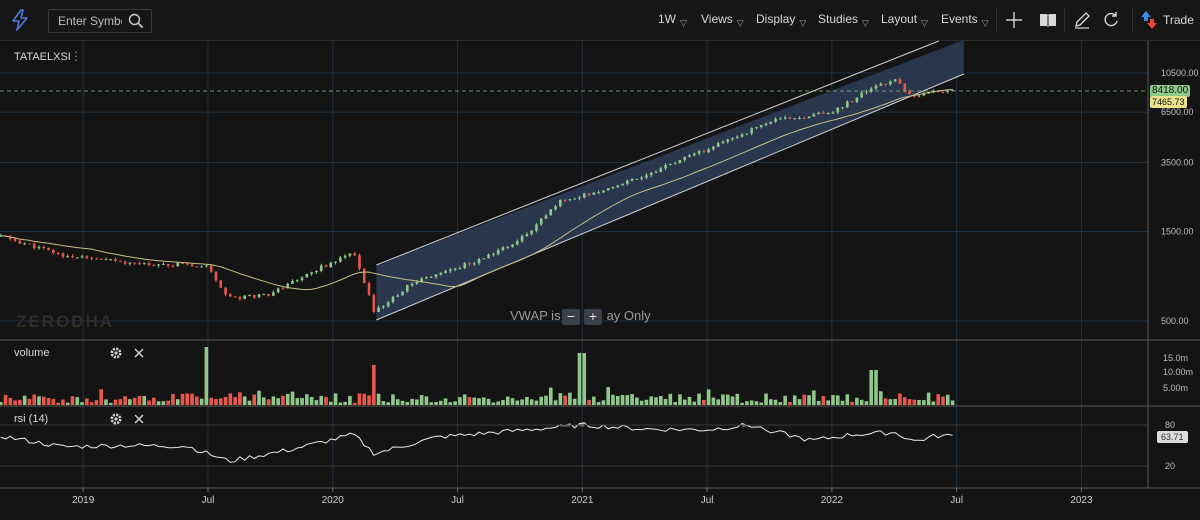  What do you see at coordinates (1082, 20) in the screenshot?
I see `pencil-icon` at bounding box center [1082, 20].